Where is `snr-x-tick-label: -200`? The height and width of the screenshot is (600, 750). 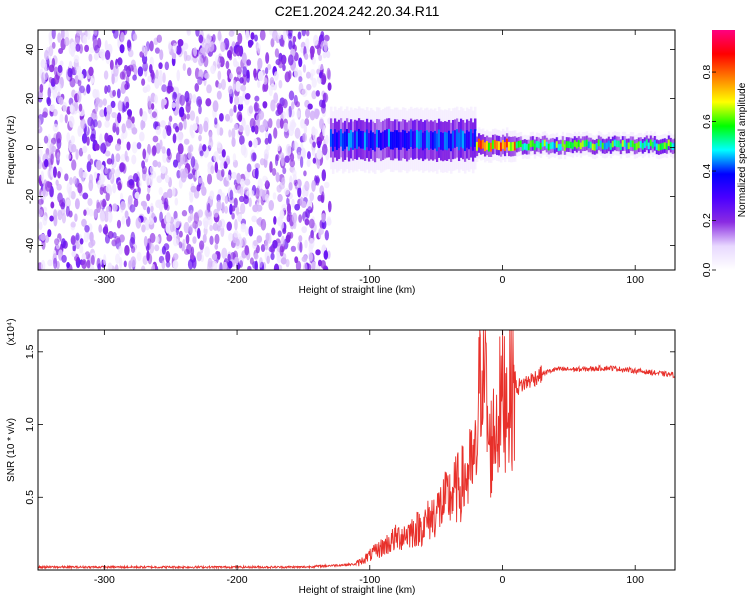
snr-x-tick-label: -200 is located at coordinates (237, 580).